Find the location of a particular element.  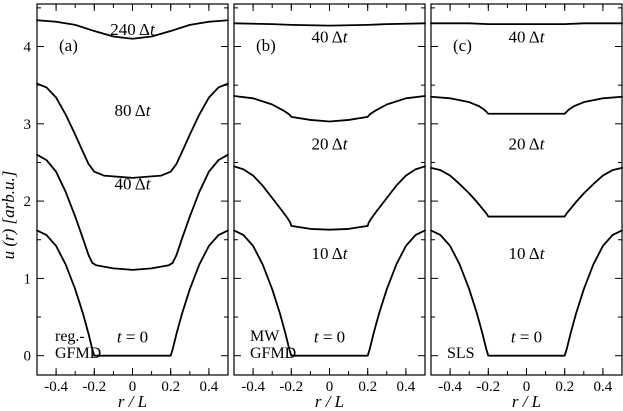

y-axis-label: u (r) [arb.u.] is located at coordinates (9, 215).